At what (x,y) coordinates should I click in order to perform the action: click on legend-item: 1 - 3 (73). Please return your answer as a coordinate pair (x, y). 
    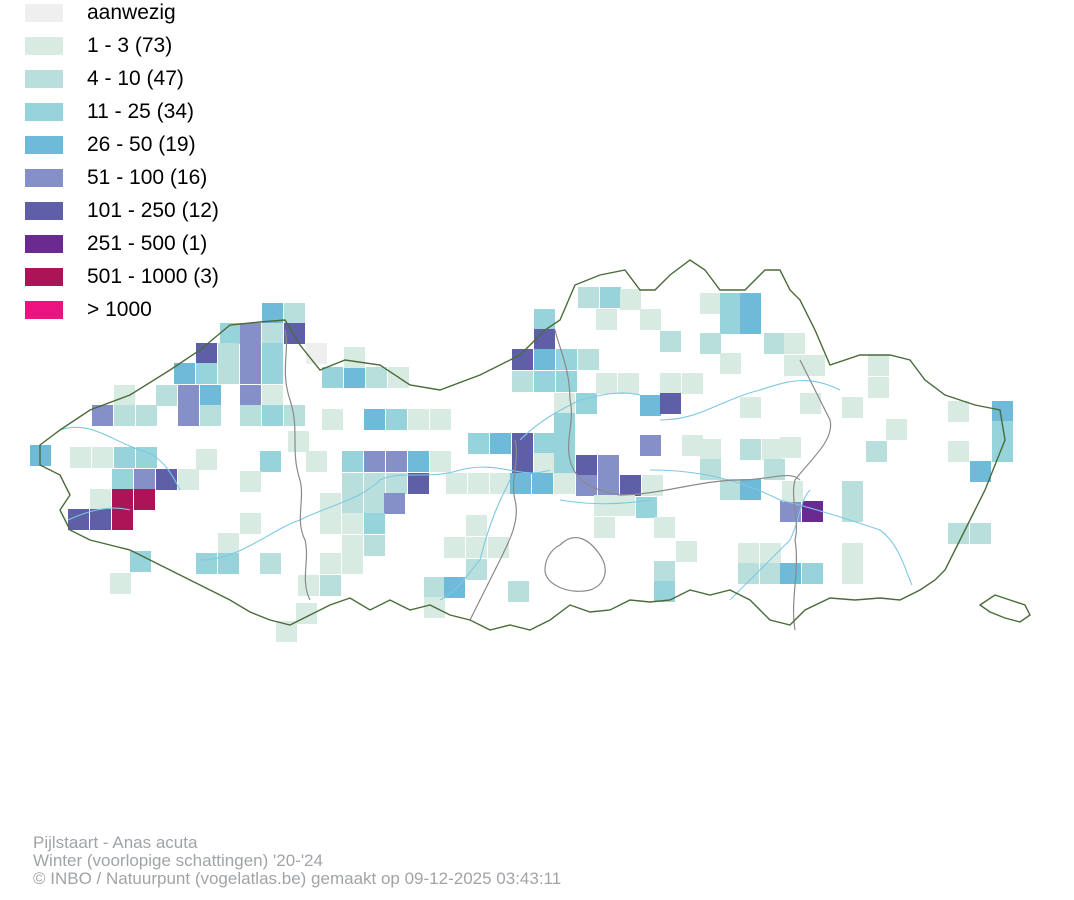
    Looking at the image, I should click on (98, 46).